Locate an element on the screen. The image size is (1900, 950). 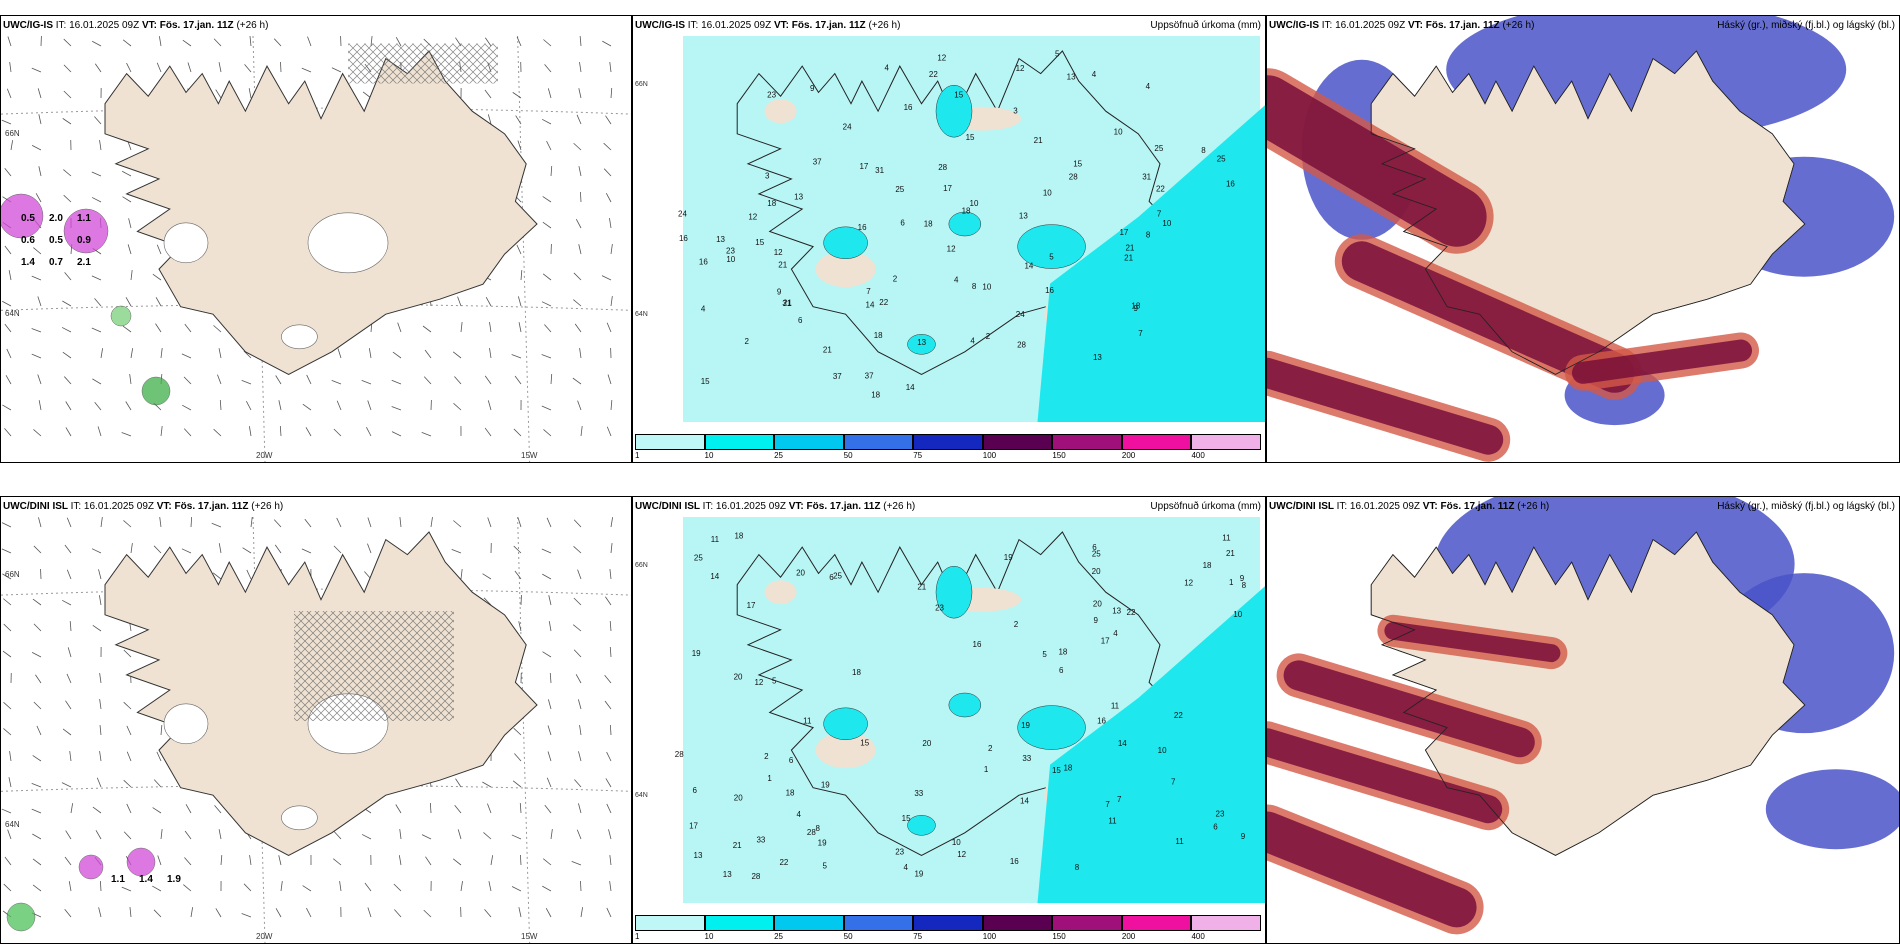
colorbar-swatch is located at coordinates (739, 923).